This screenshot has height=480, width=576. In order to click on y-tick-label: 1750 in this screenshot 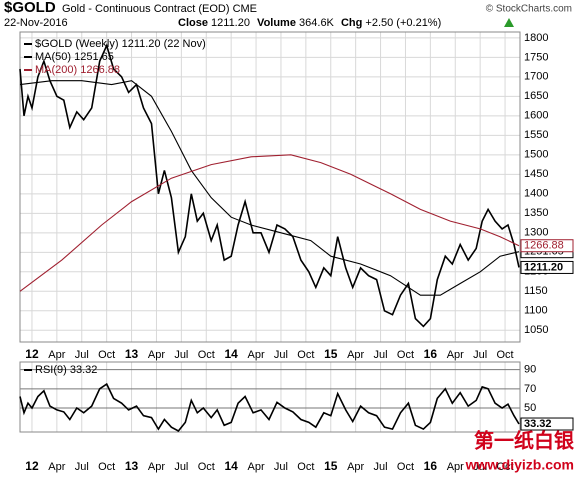, I will do `click(536, 57)`.